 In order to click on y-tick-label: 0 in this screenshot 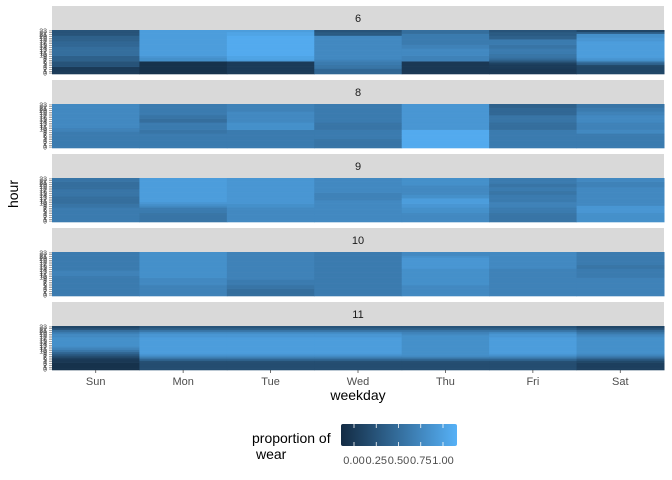, I will do `click(45, 296)`.